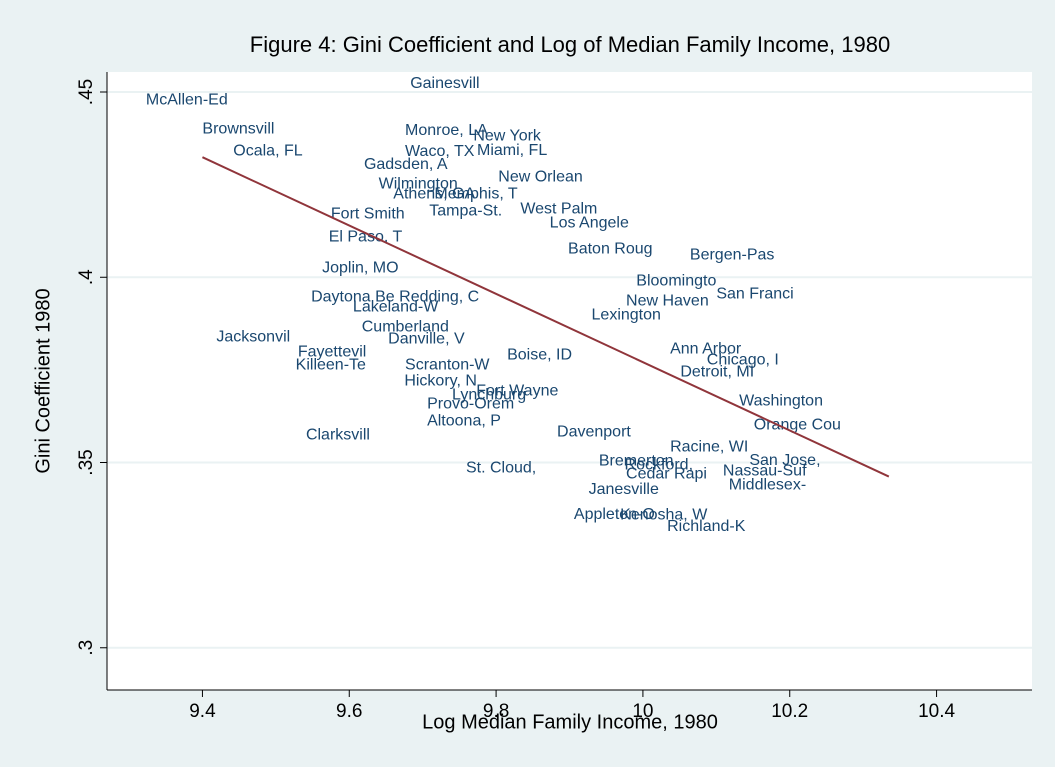 The height and width of the screenshot is (767, 1055). Describe the element at coordinates (754, 294) in the screenshot. I see `point-label: San Franci` at that location.